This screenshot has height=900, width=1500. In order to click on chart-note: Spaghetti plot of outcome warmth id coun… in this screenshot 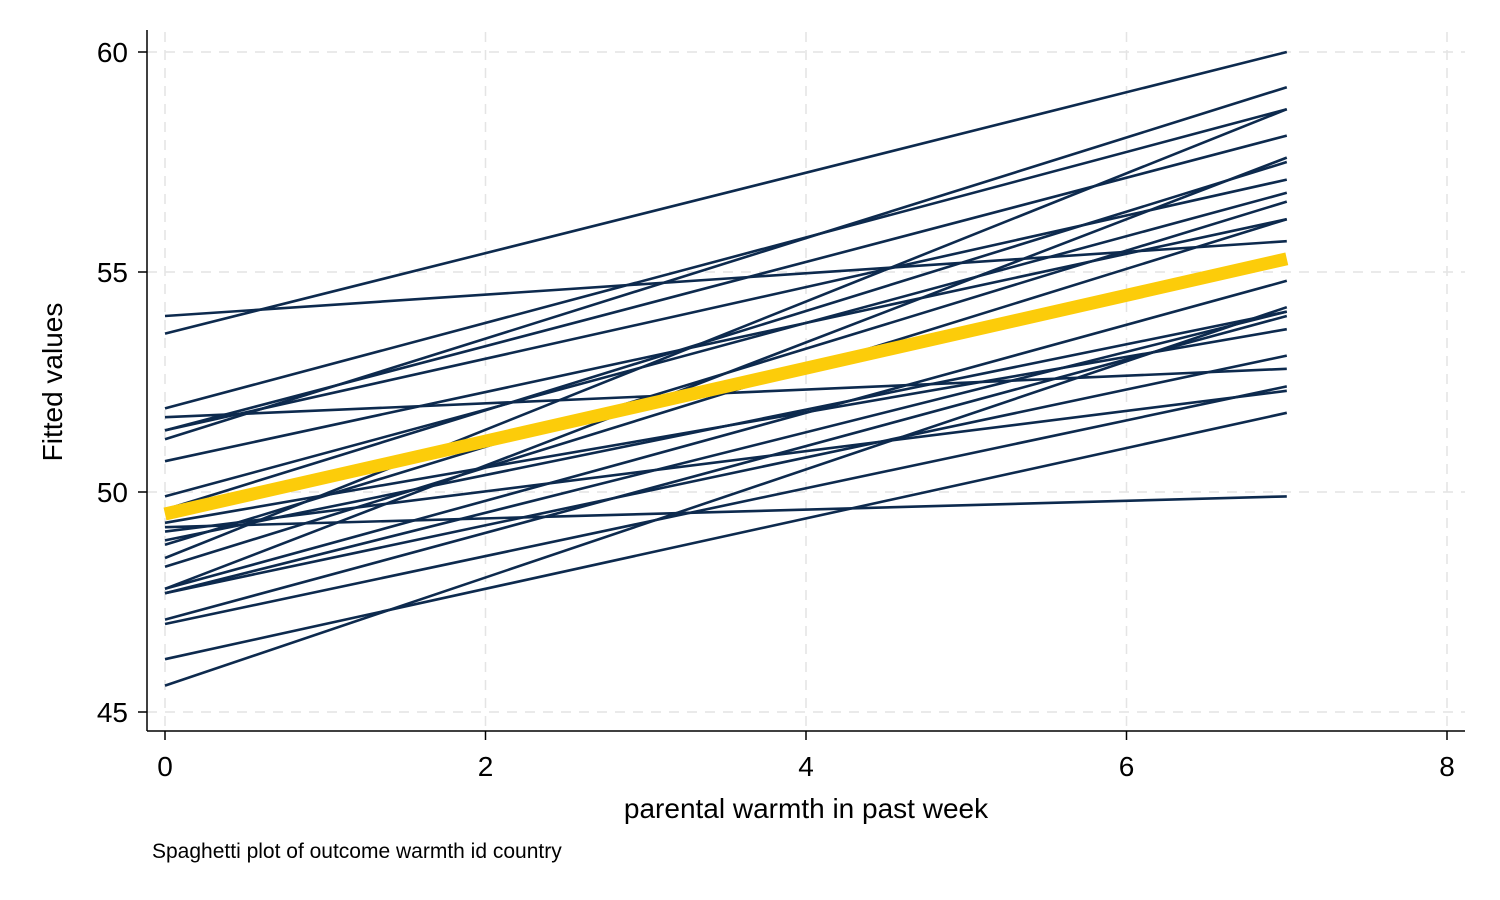, I will do `click(357, 851)`.